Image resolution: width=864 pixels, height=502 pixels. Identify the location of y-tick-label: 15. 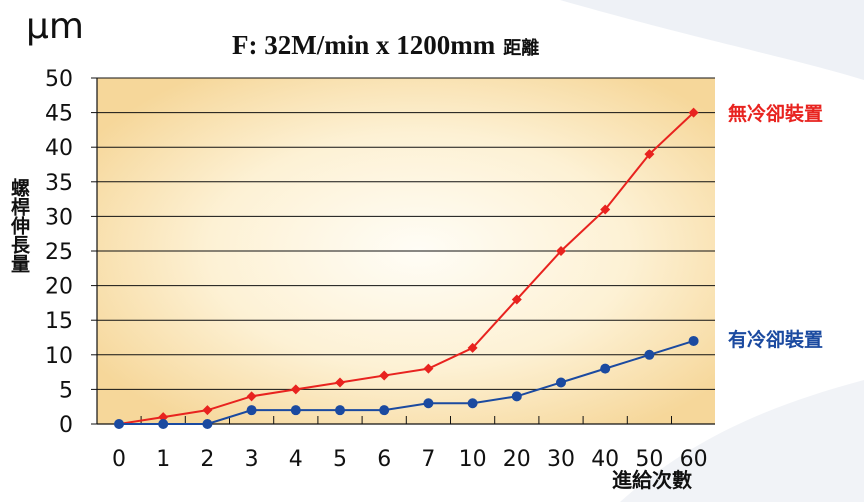
(59, 321).